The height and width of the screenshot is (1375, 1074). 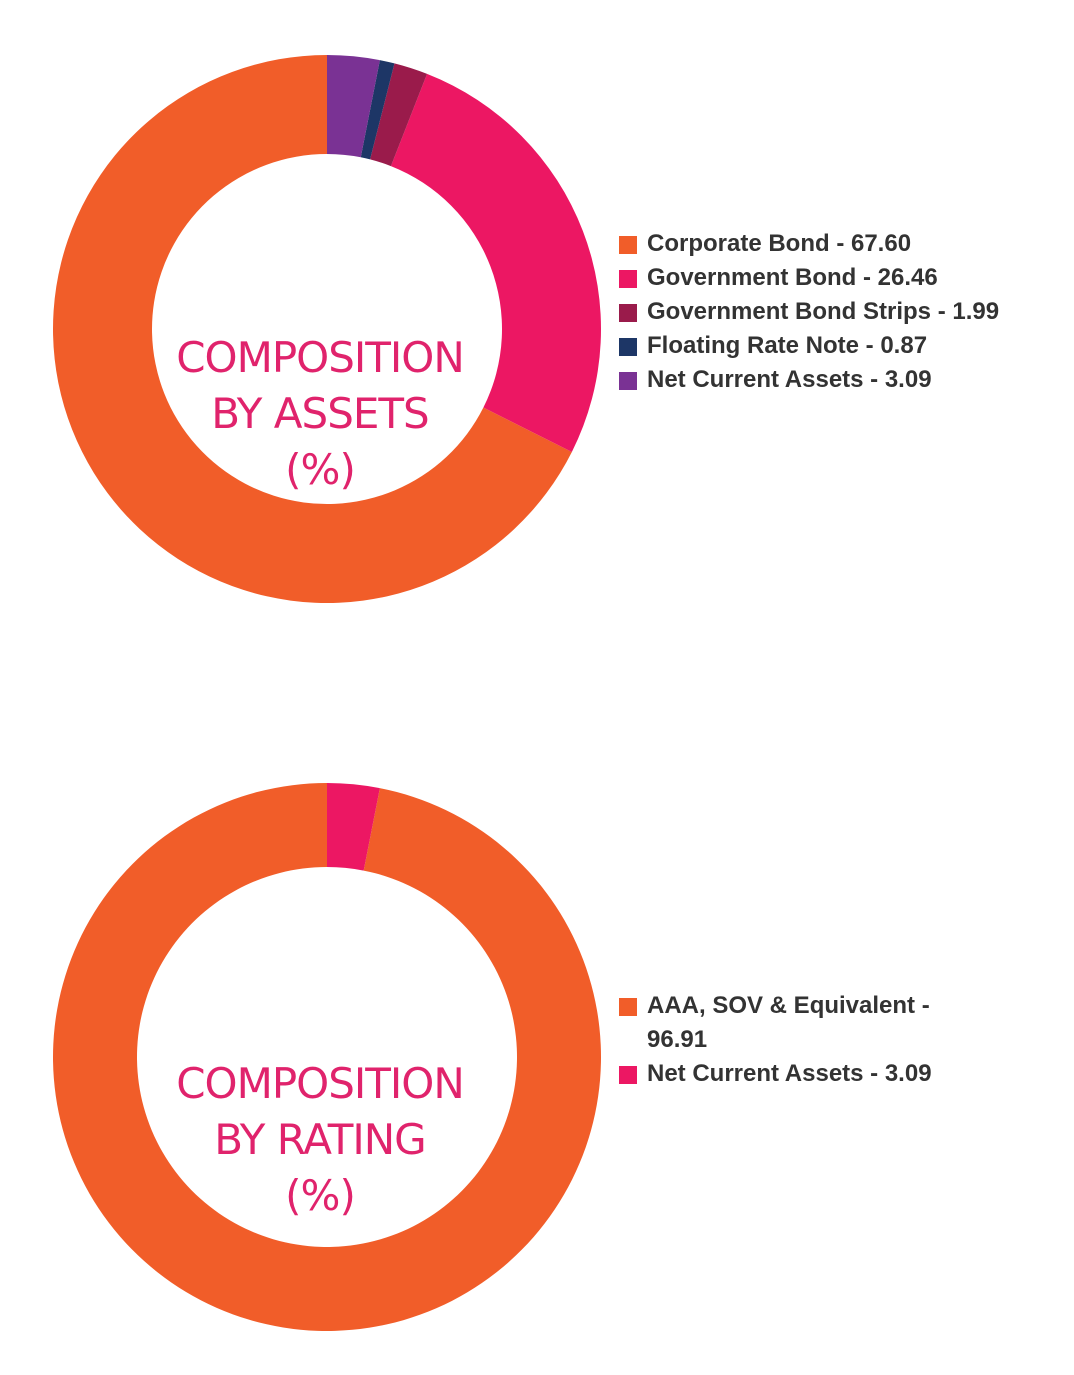 I want to click on legend-item: Corporate Bond - 67.60, so click(x=809, y=244).